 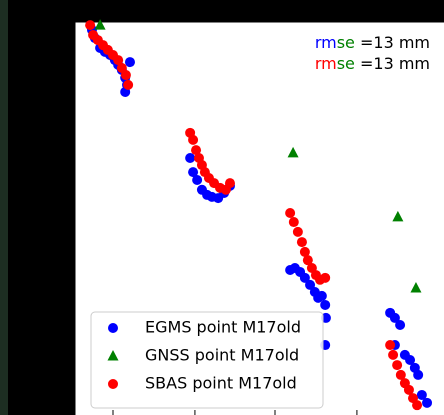 What do you see at coordinates (222, 355) in the screenshot?
I see `legend-label: GNSS point M17old` at bounding box center [222, 355].